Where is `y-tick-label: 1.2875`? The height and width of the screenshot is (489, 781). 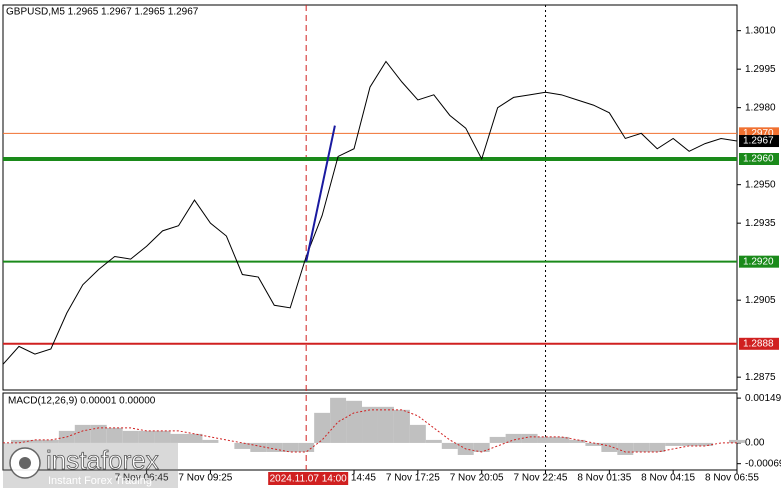 y-tick-label: 1.2875 is located at coordinates (760, 377).